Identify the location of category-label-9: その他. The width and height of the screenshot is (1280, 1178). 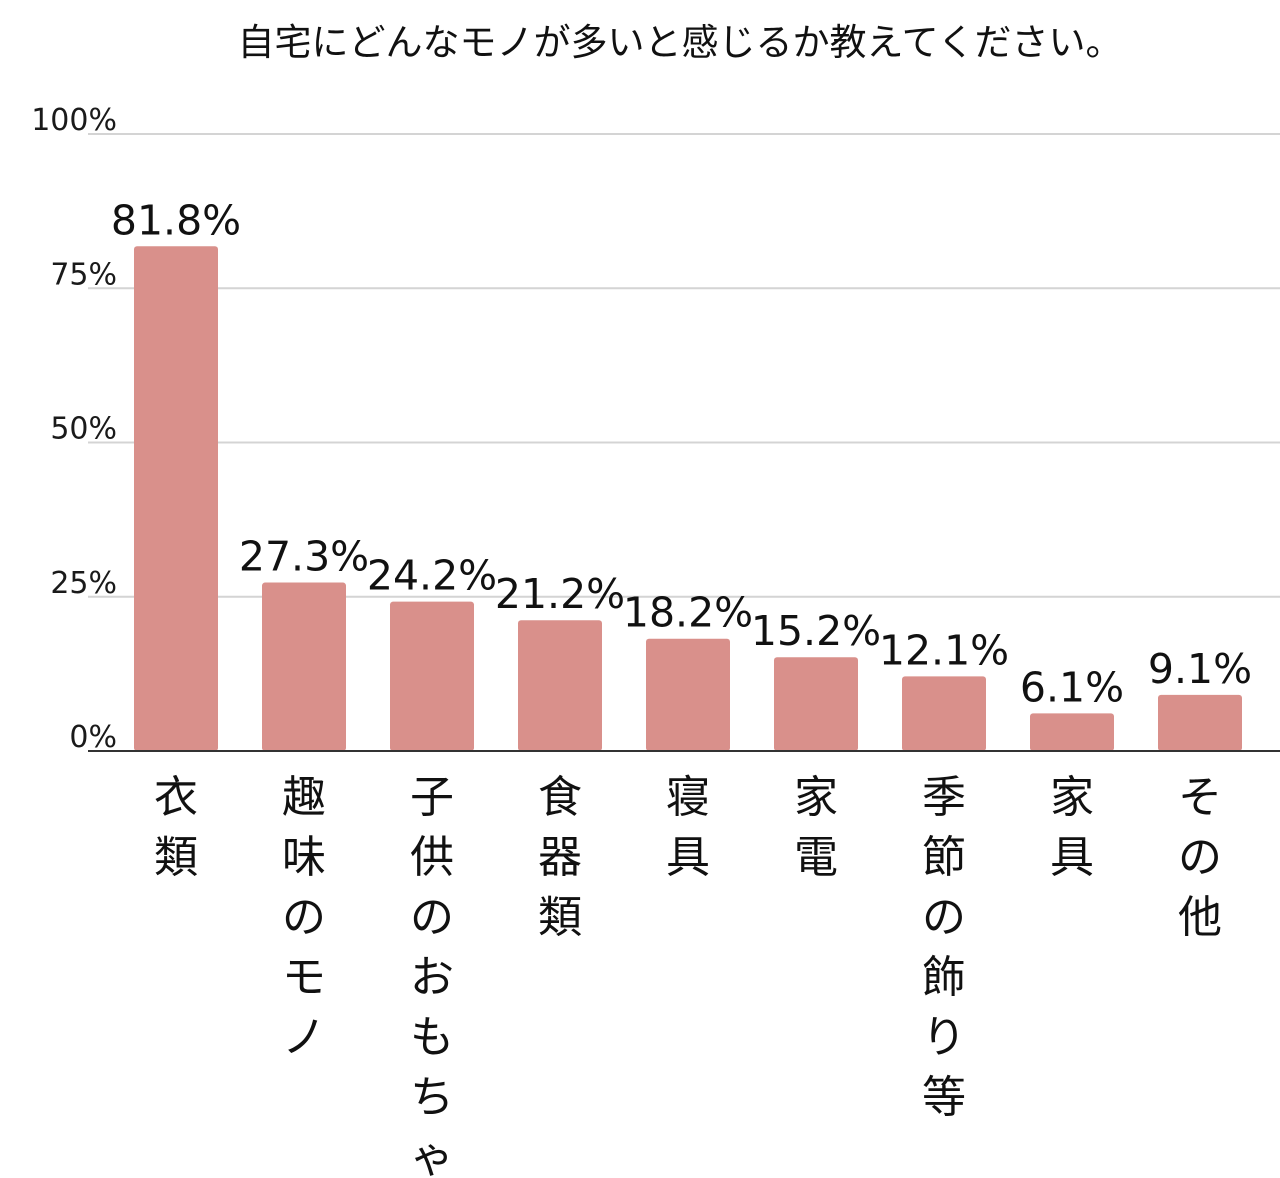
(1200, 857).